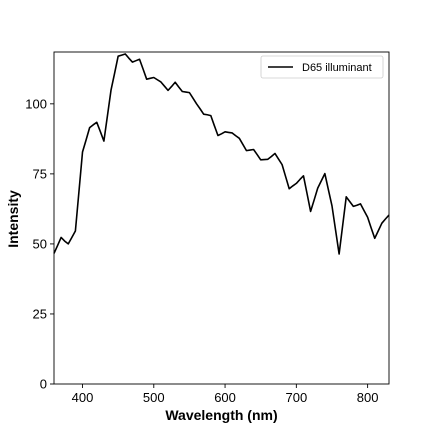  What do you see at coordinates (13, 219) in the screenshot?
I see `y-axis-title: Intensity` at bounding box center [13, 219].